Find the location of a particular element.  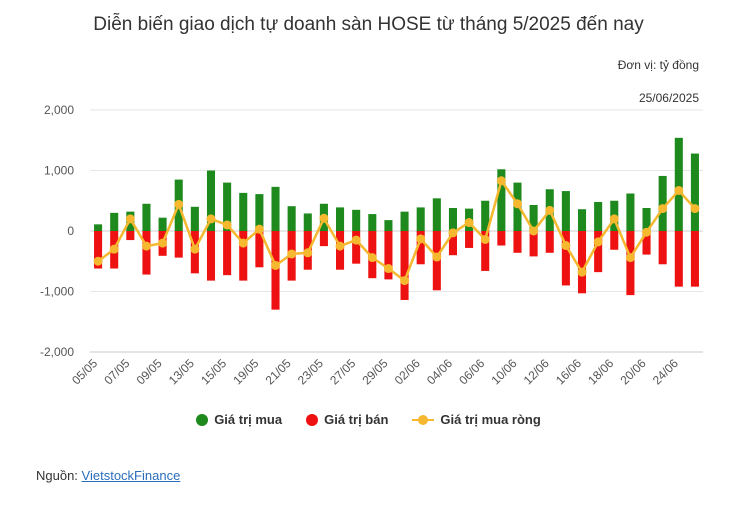

legend-item-net: Giá trị mua ròng is located at coordinates (476, 419).